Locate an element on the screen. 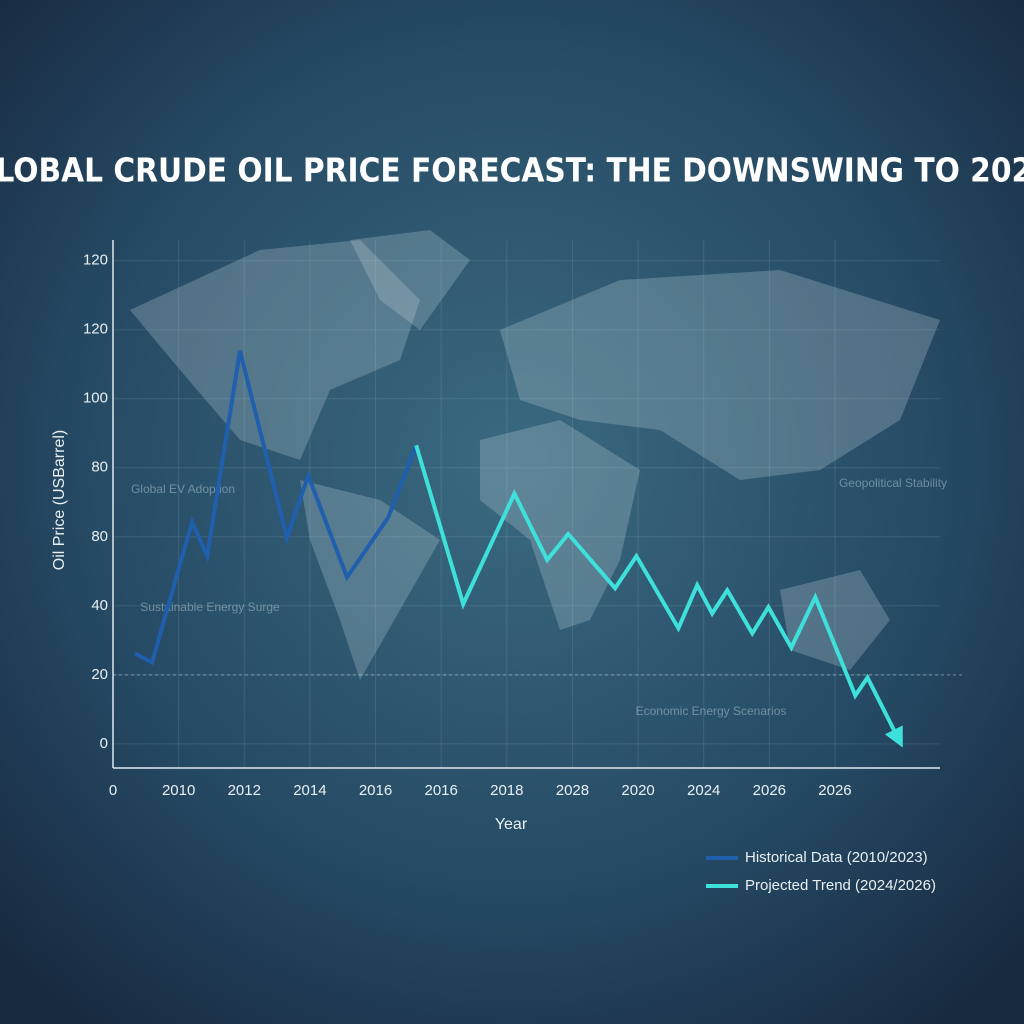 The width and height of the screenshot is (1024, 1024). y-tick-label: 40 is located at coordinates (99, 605).